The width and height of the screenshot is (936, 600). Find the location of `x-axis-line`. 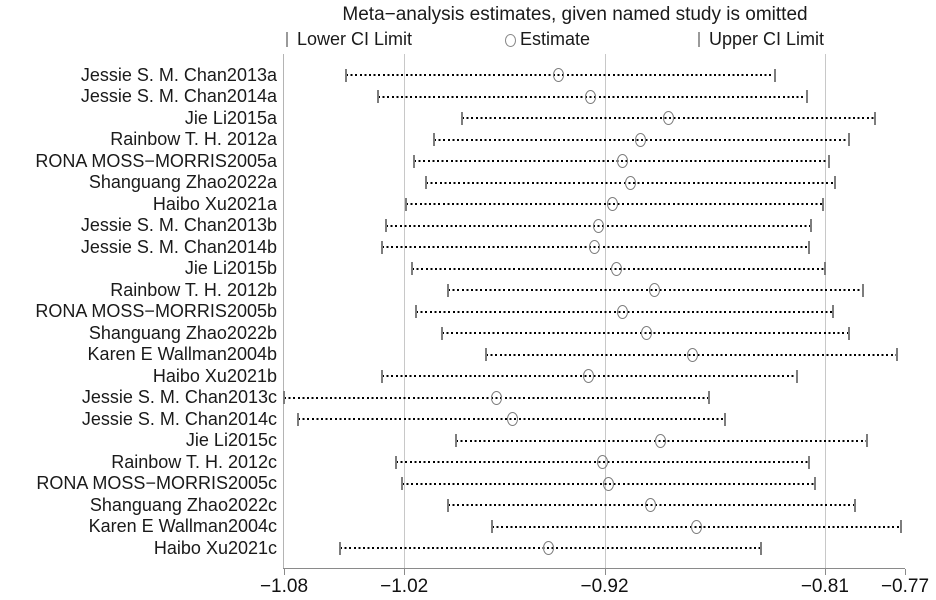

x-axis-line is located at coordinates (594, 568).